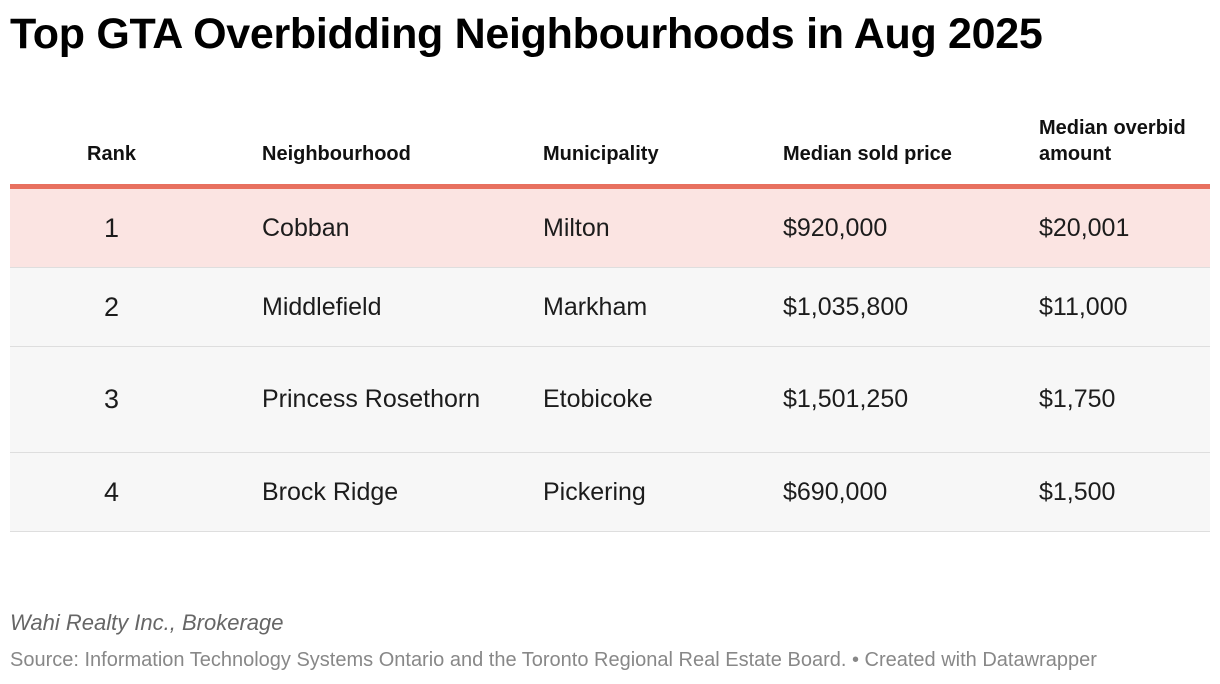 The width and height of the screenshot is (1220, 684). Describe the element at coordinates (1112, 141) in the screenshot. I see `column-header-median-overbid-amount: Median overbid amount` at that location.